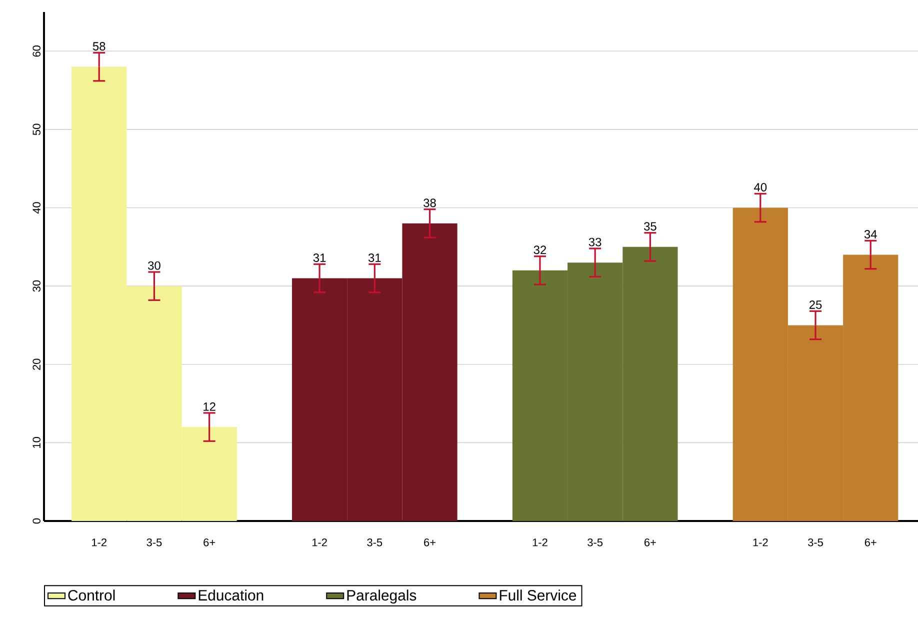 The image size is (918, 630). What do you see at coordinates (815, 304) in the screenshot?
I see `data-label: 25` at bounding box center [815, 304].